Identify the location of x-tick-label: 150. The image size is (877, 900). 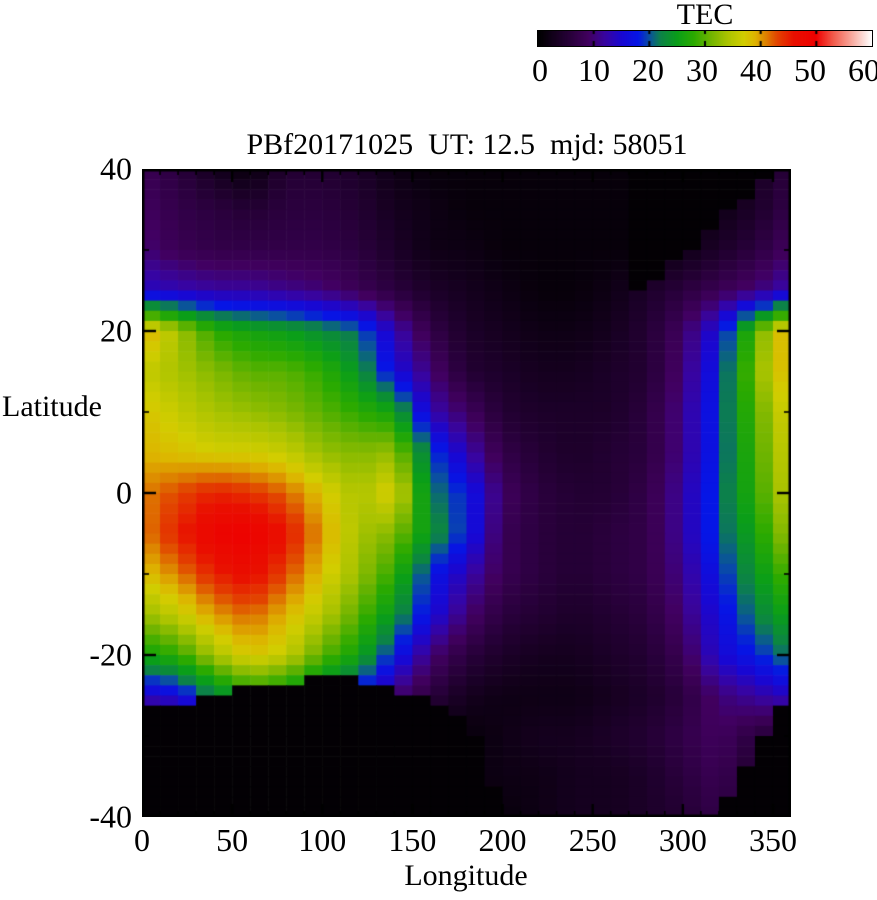
(412, 840).